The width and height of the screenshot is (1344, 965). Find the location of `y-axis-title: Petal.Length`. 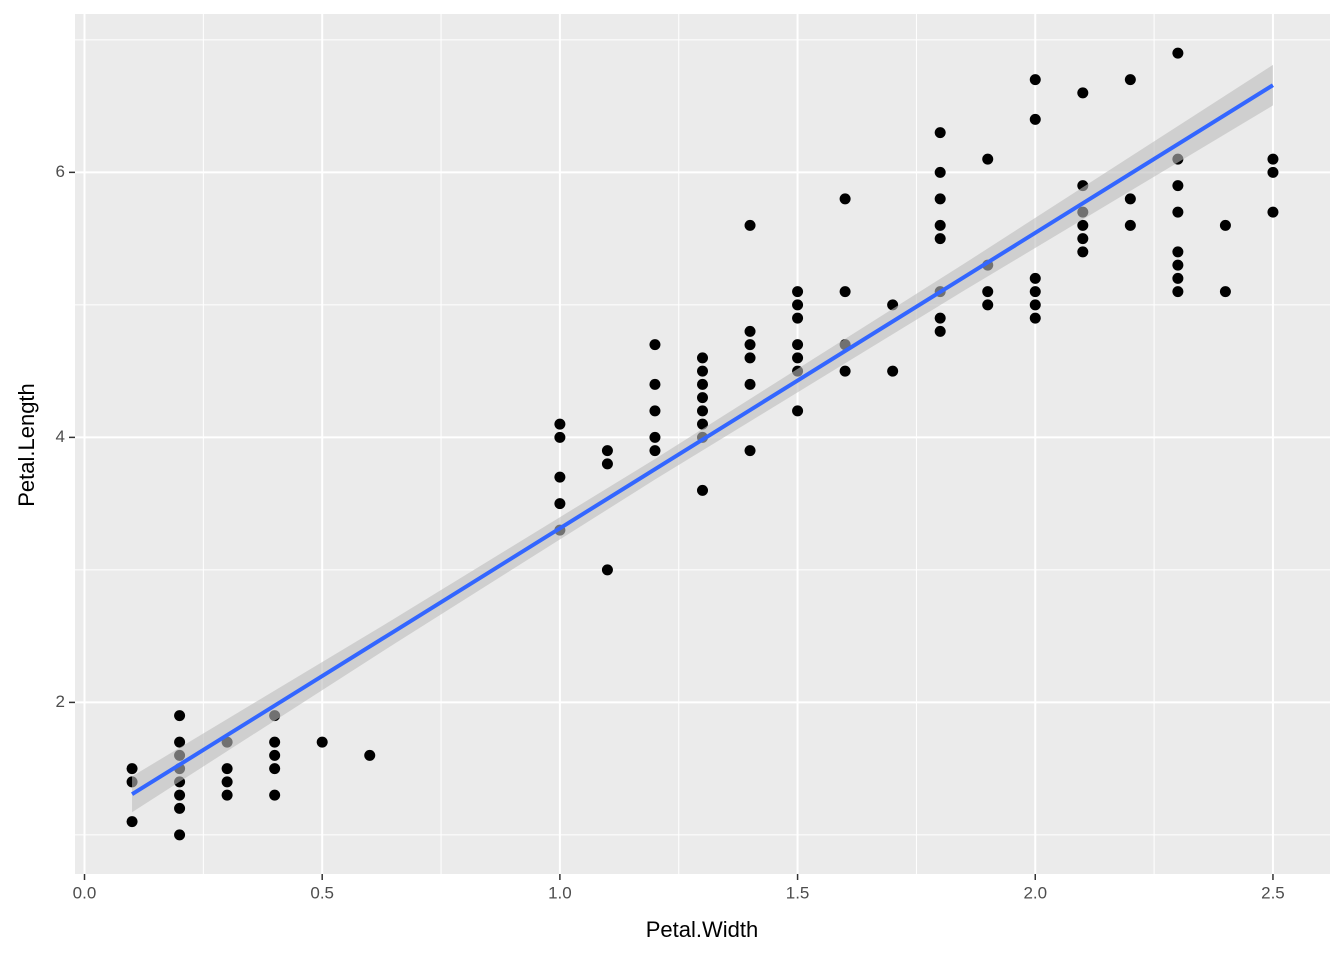

y-axis-title: Petal.Length is located at coordinates (26, 445).